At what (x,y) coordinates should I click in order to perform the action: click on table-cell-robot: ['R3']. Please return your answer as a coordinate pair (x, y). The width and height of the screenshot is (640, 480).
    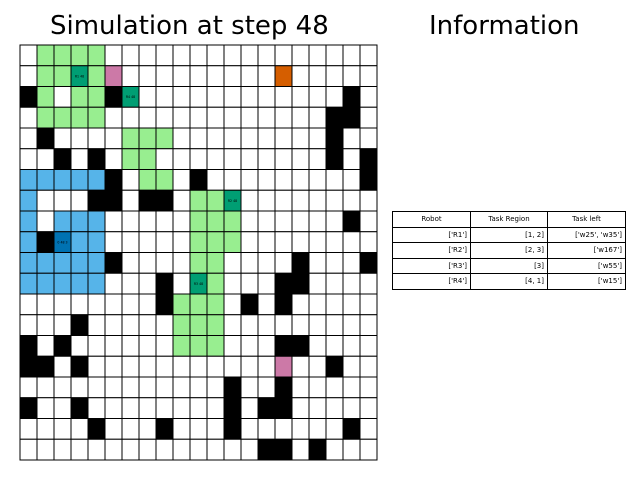
    Looking at the image, I should click on (431, 265).